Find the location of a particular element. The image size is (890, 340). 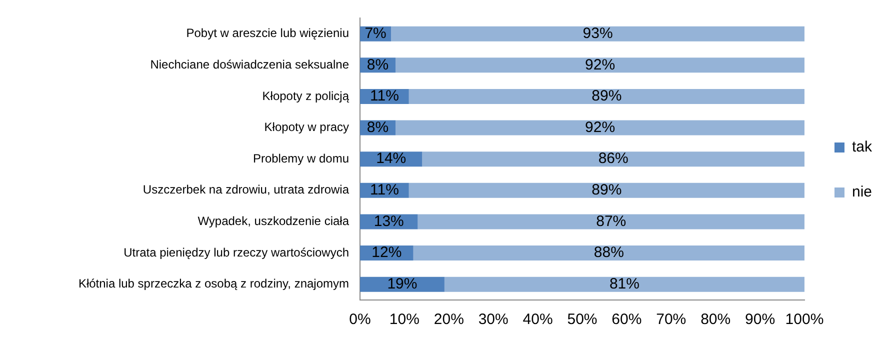

x-tick-label: 70% is located at coordinates (671, 319).